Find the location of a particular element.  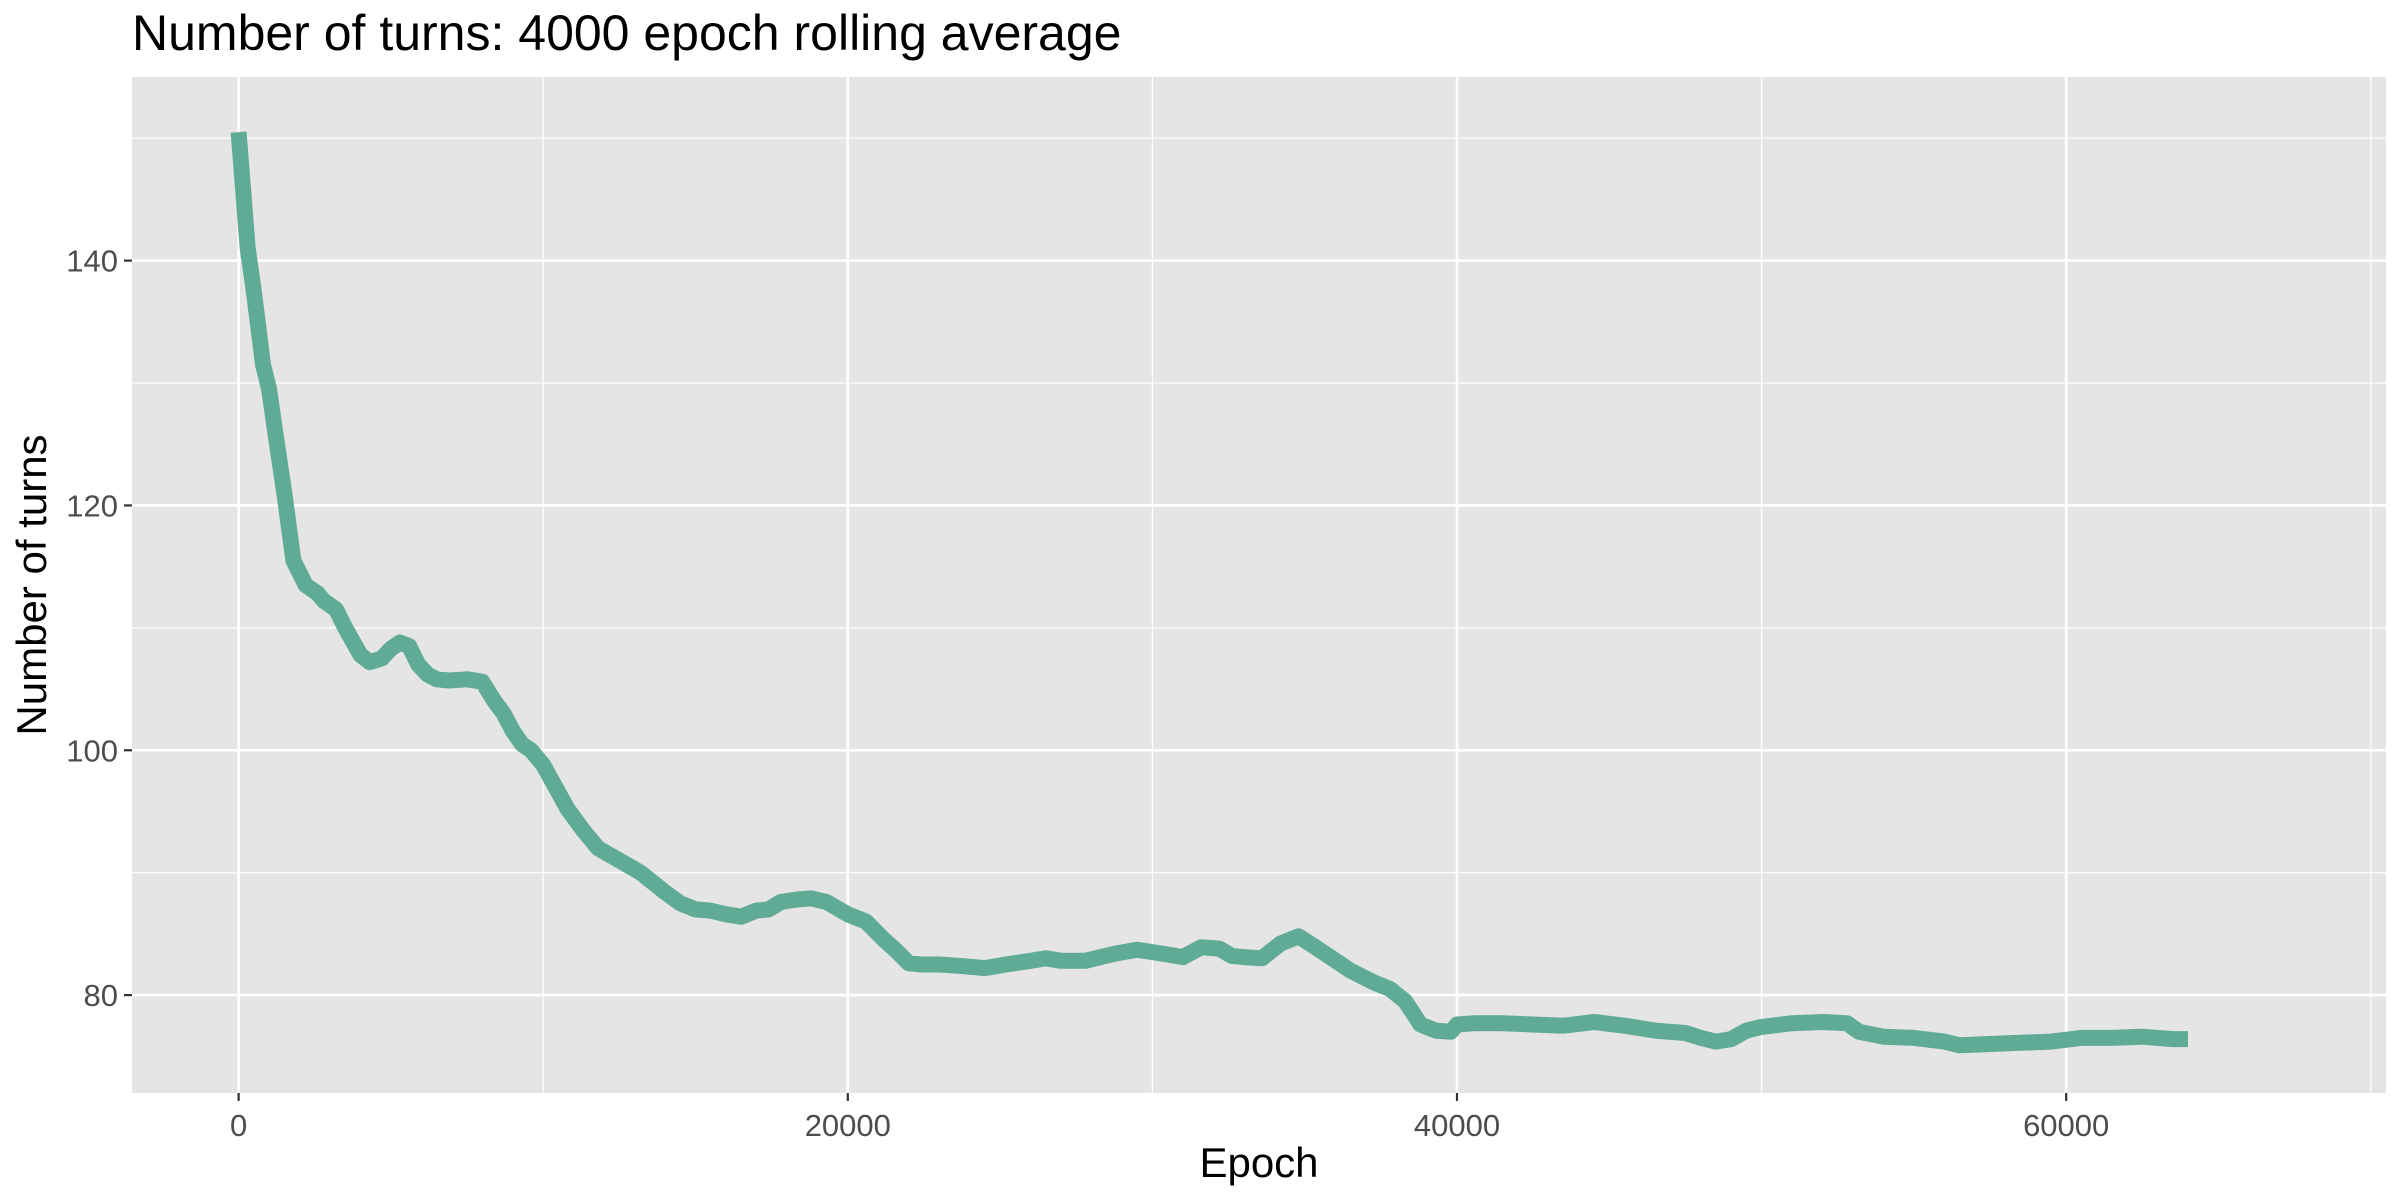

y-tick-label-3: 140 is located at coordinates (92, 261).